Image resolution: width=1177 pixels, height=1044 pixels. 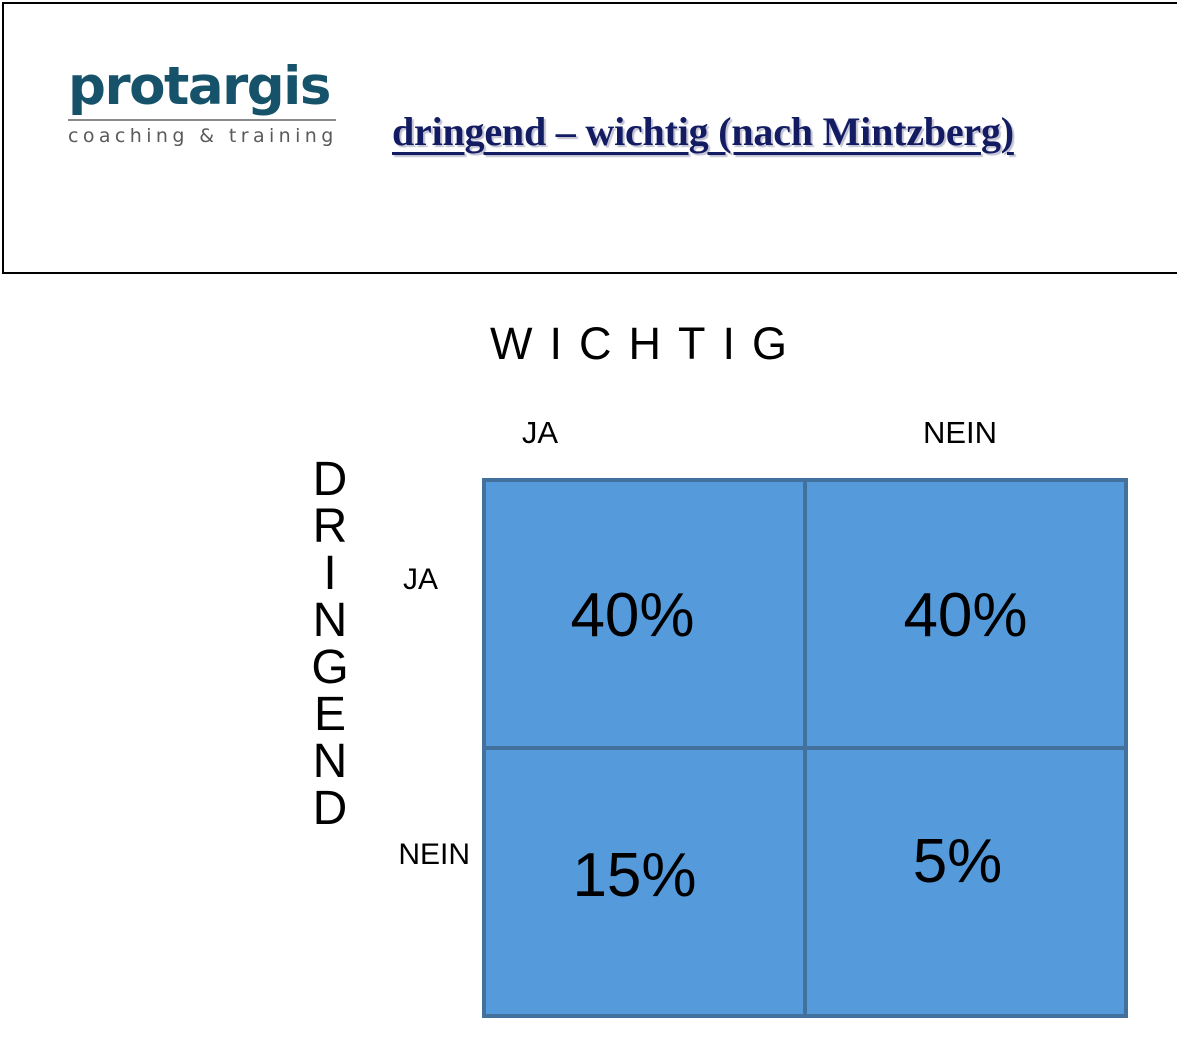 What do you see at coordinates (957, 861) in the screenshot?
I see `cell-value: 5%` at bounding box center [957, 861].